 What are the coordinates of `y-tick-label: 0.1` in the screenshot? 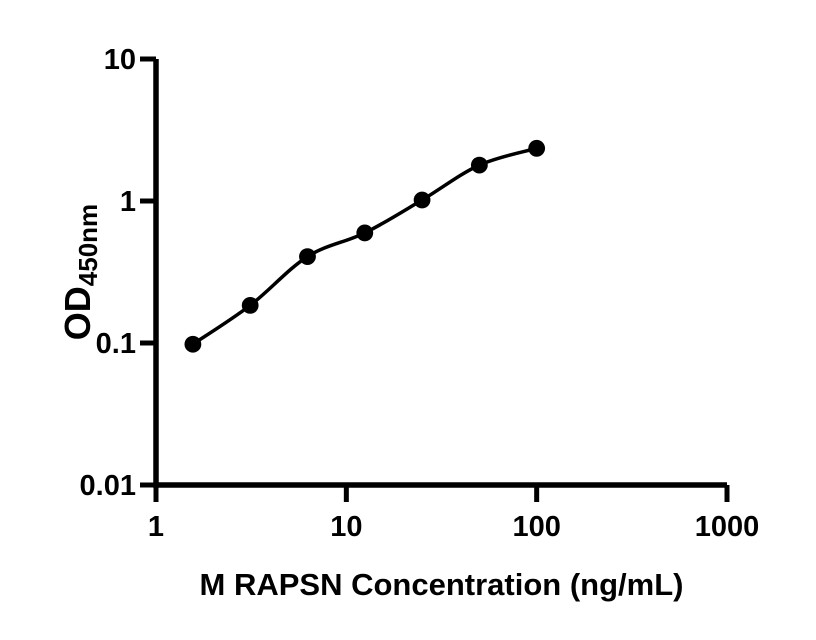 It's located at (116, 344).